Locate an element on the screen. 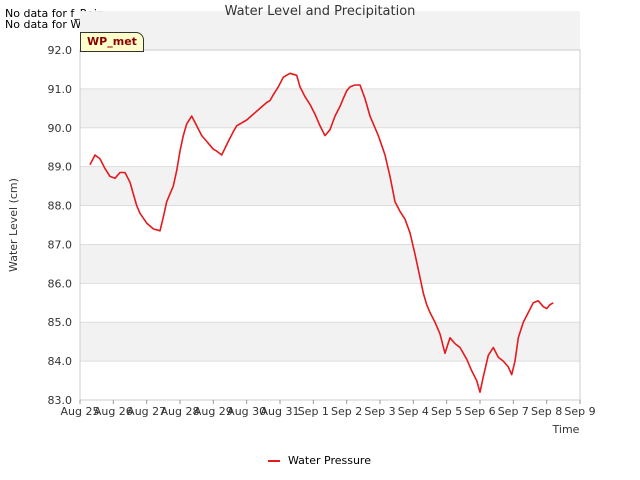  x-axis-label: Time is located at coordinates (566, 429).